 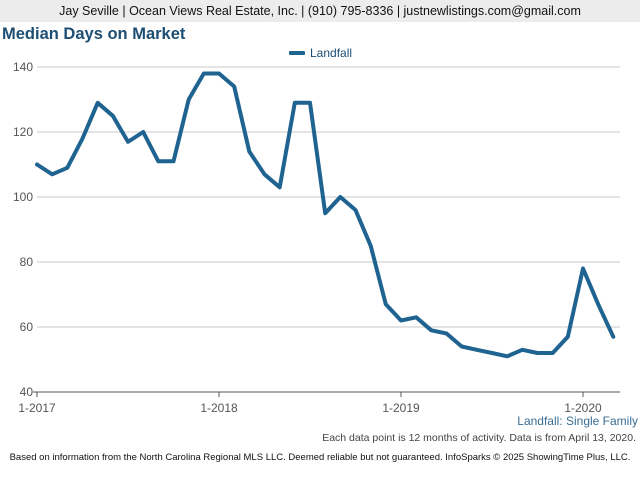 I want to click on y-tick-label: 100, so click(x=23, y=197).